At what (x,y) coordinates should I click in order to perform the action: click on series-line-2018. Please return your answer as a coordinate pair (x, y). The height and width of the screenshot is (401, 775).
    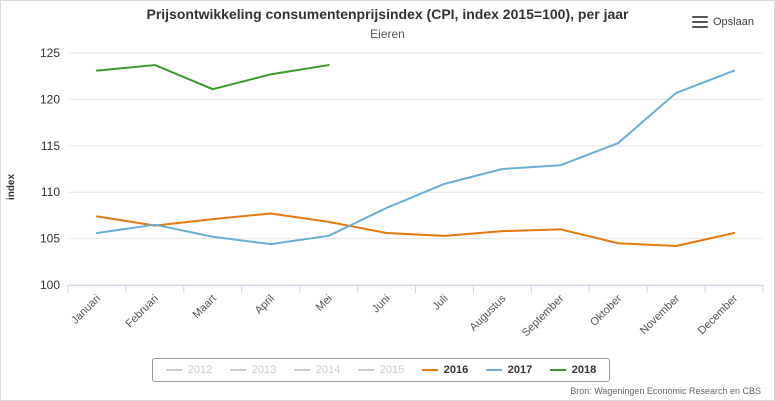
    Looking at the image, I should click on (212, 77).